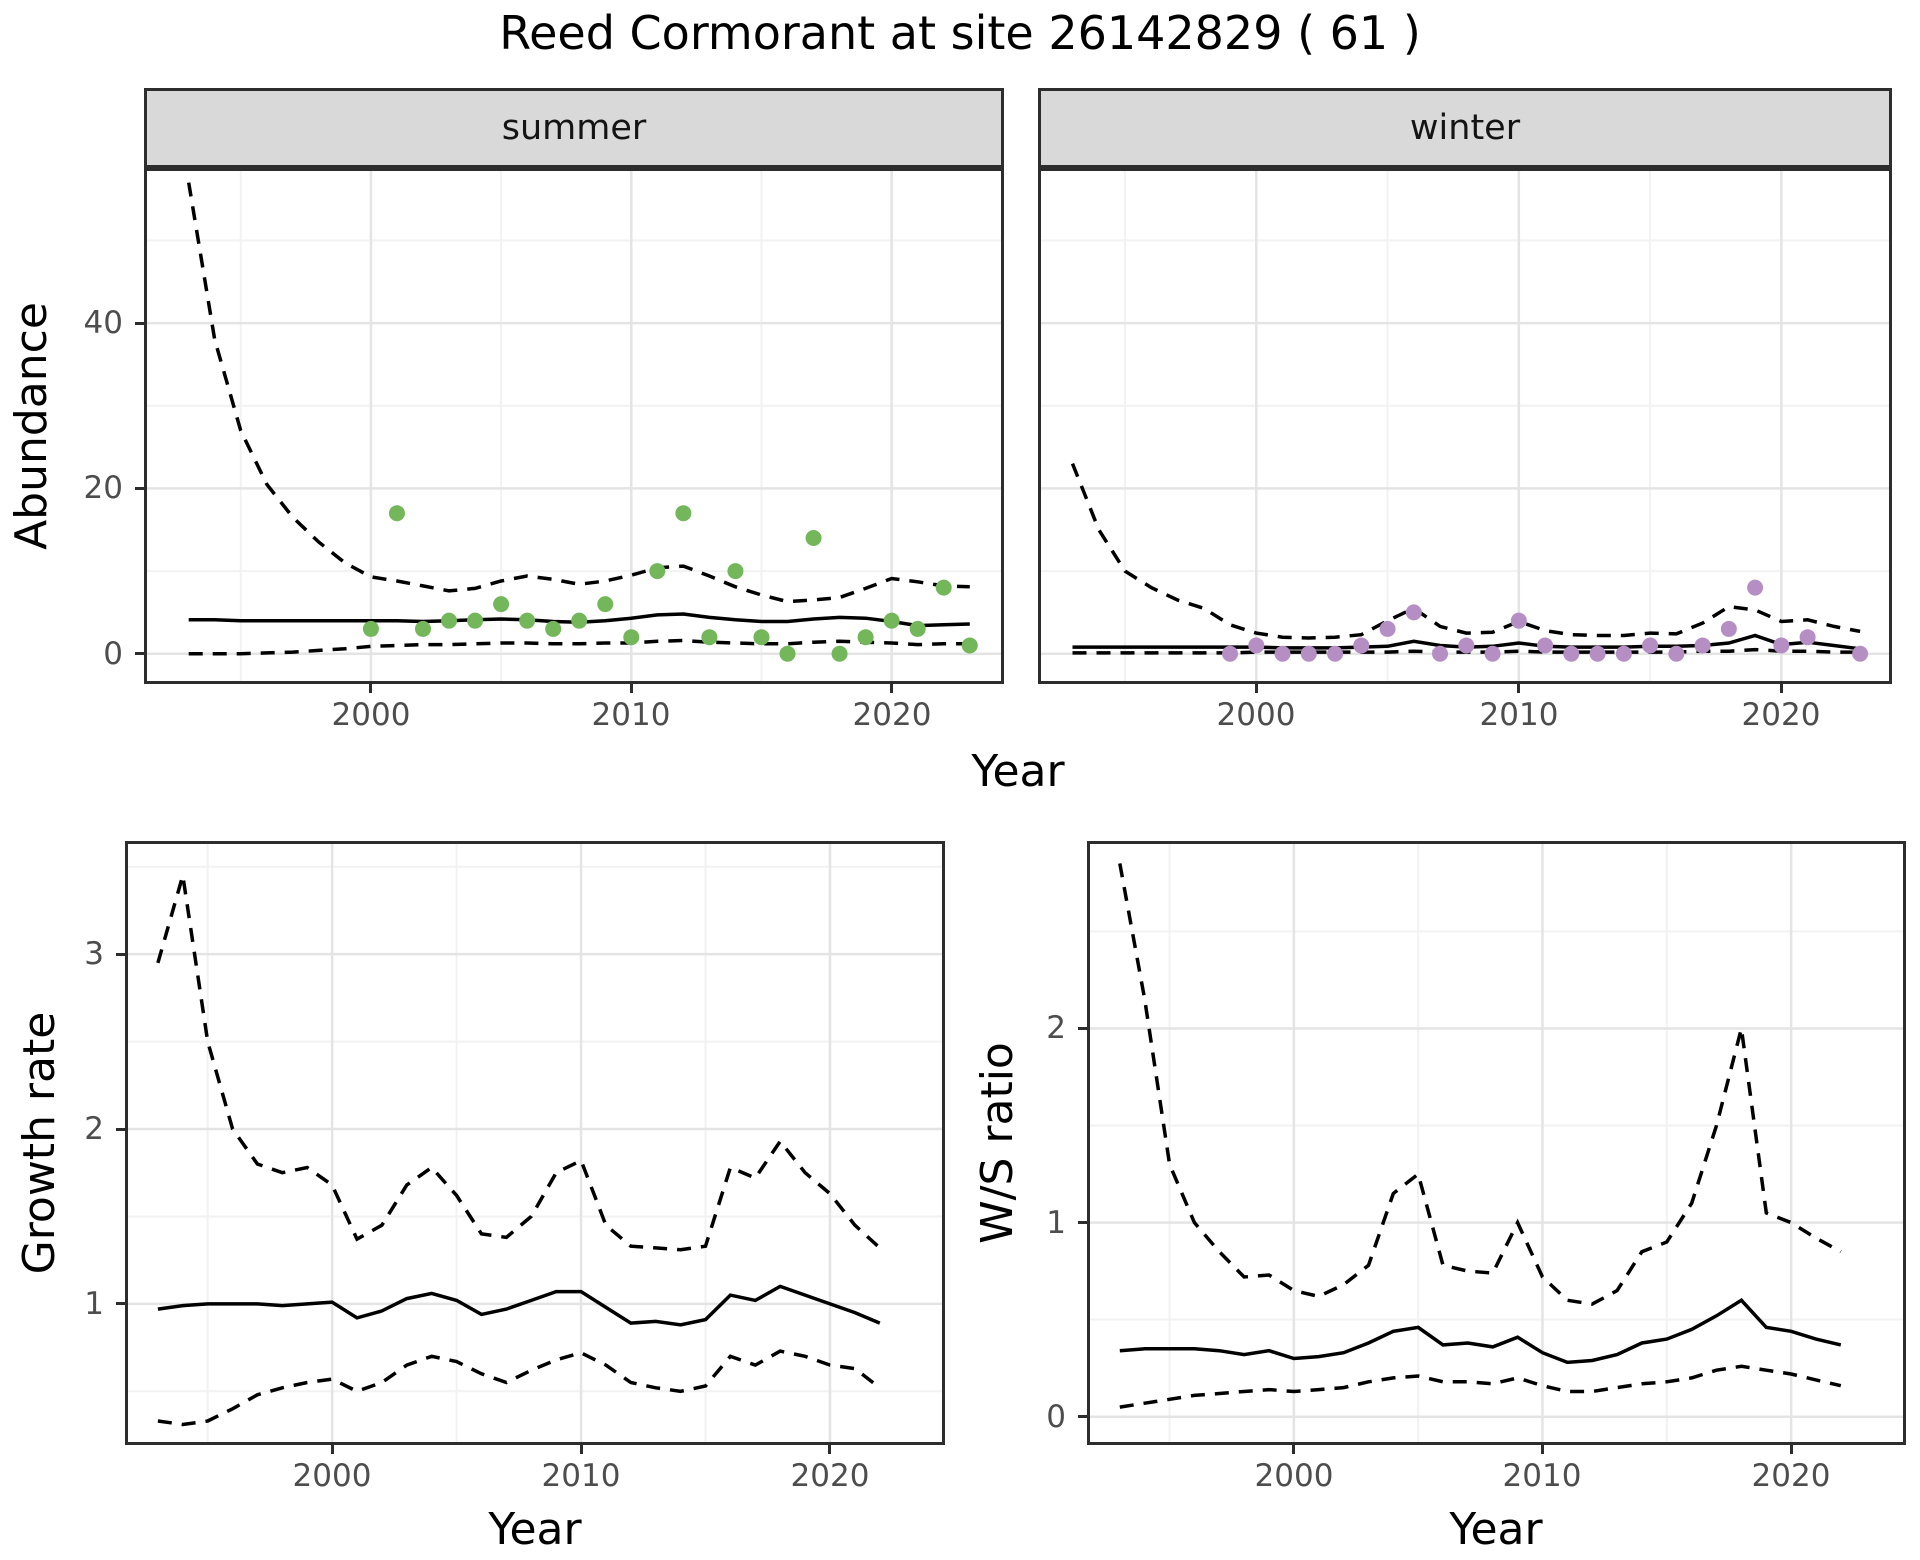 This screenshot has width=1920, height=1560. I want to click on chart-abundance-winter, so click(1465, 426).